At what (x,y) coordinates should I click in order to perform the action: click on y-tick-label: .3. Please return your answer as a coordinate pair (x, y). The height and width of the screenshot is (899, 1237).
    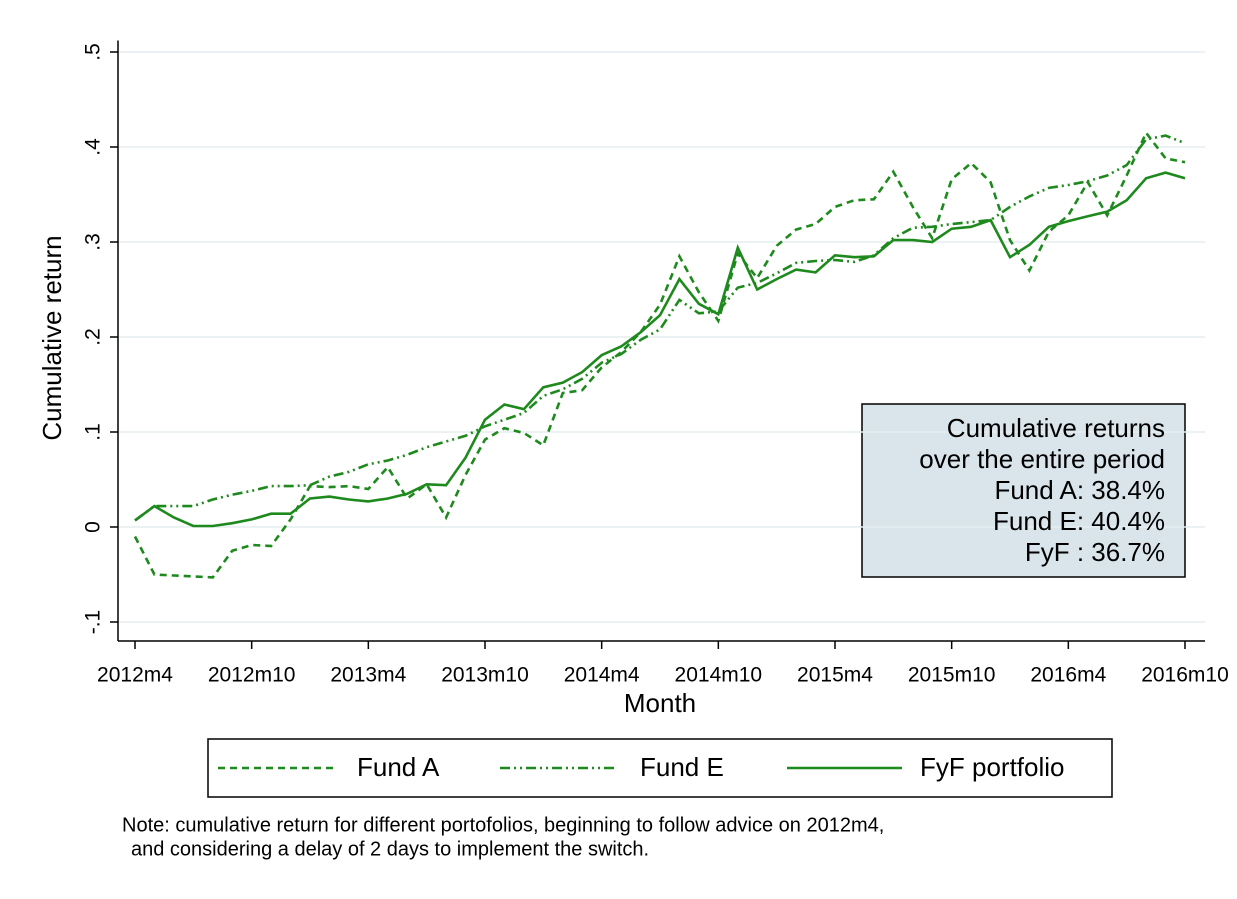
    Looking at the image, I should click on (93, 242).